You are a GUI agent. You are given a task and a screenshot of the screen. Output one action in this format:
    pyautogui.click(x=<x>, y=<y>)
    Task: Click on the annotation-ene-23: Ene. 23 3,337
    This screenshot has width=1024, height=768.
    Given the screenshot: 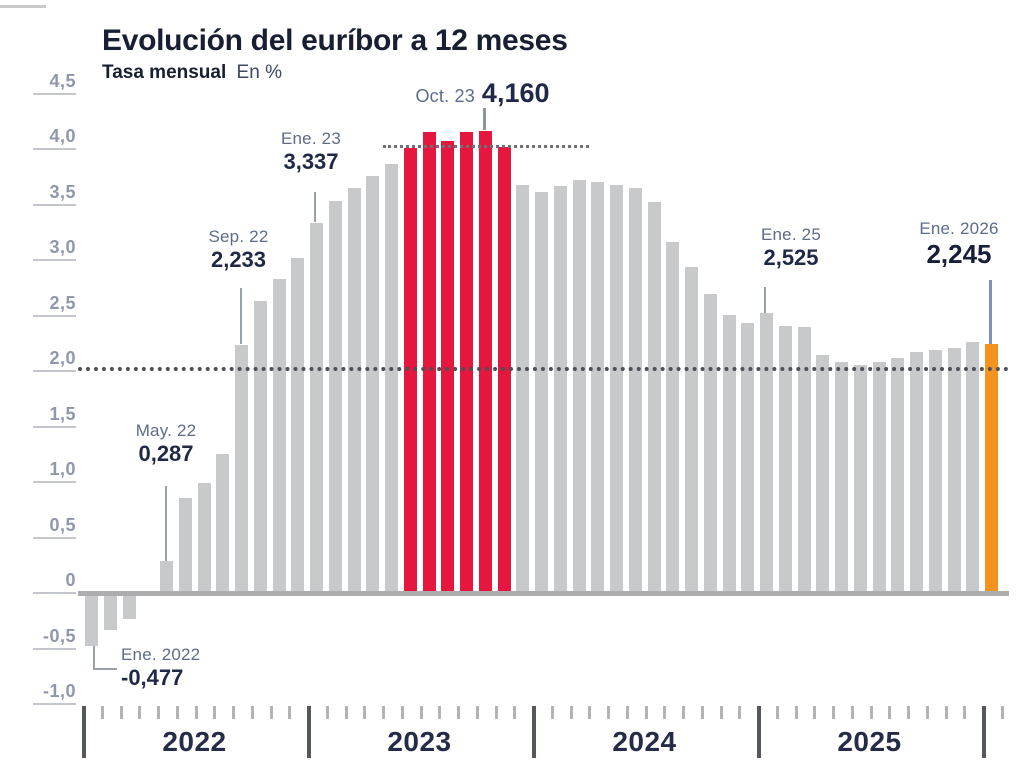 What is the action you would take?
    pyautogui.click(x=311, y=152)
    